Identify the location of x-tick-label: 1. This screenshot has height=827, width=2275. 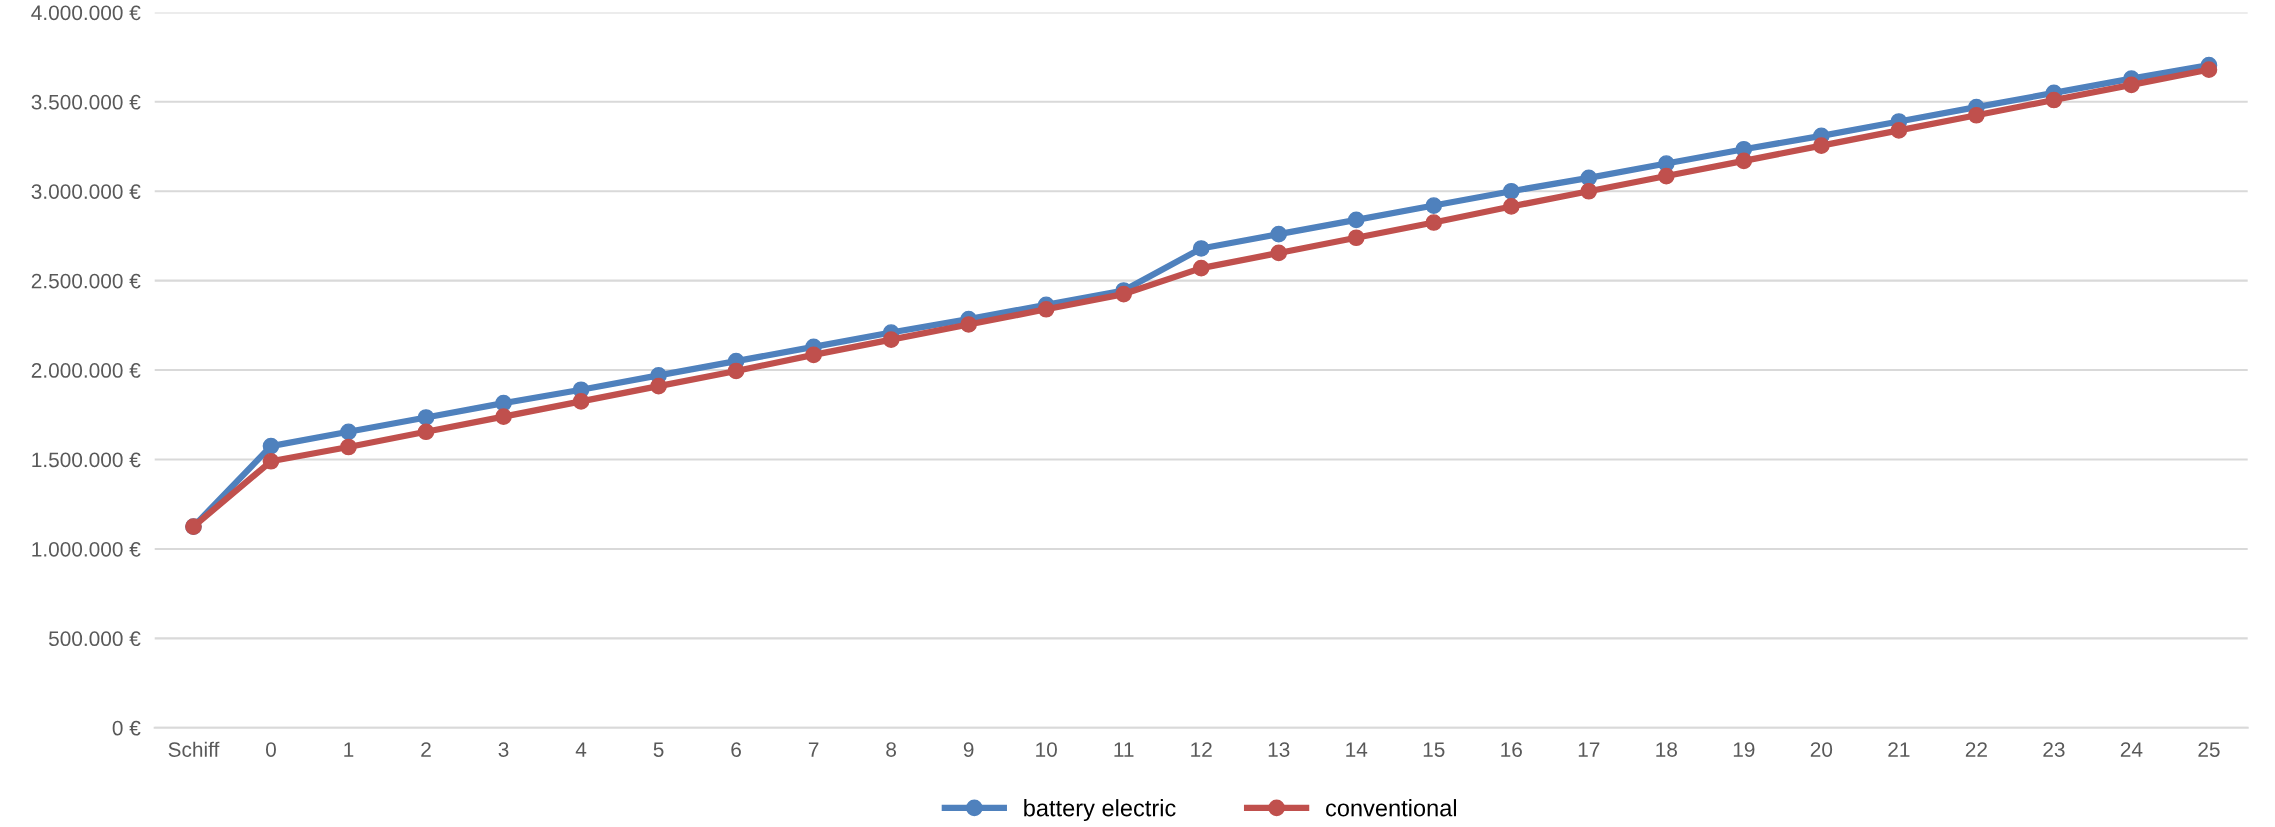
(349, 749).